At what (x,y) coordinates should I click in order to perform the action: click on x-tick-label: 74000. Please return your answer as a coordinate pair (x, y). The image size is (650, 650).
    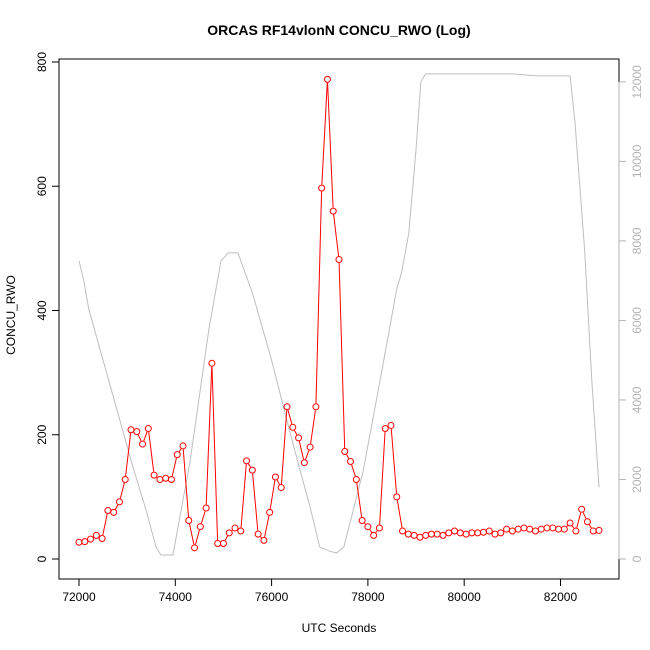
    Looking at the image, I should click on (176, 597).